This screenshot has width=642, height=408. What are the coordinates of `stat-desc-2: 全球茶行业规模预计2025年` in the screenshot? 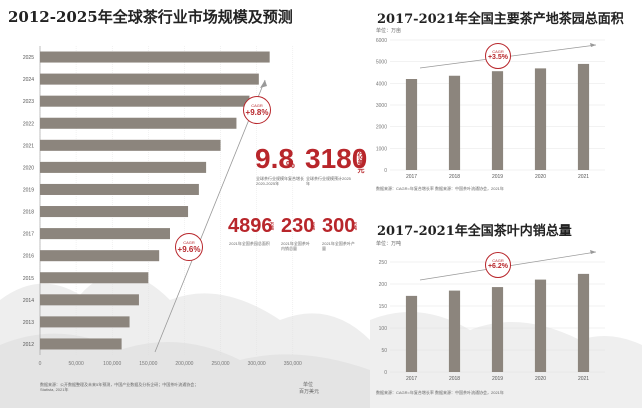 It's located at (328, 181).